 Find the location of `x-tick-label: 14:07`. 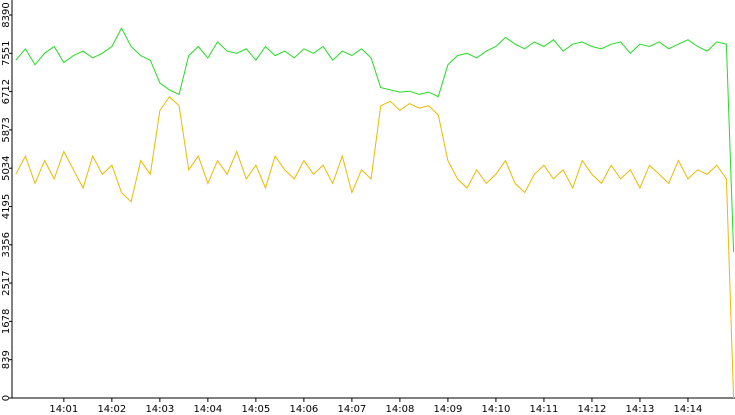

x-tick-label: 14:07 is located at coordinates (351, 409).